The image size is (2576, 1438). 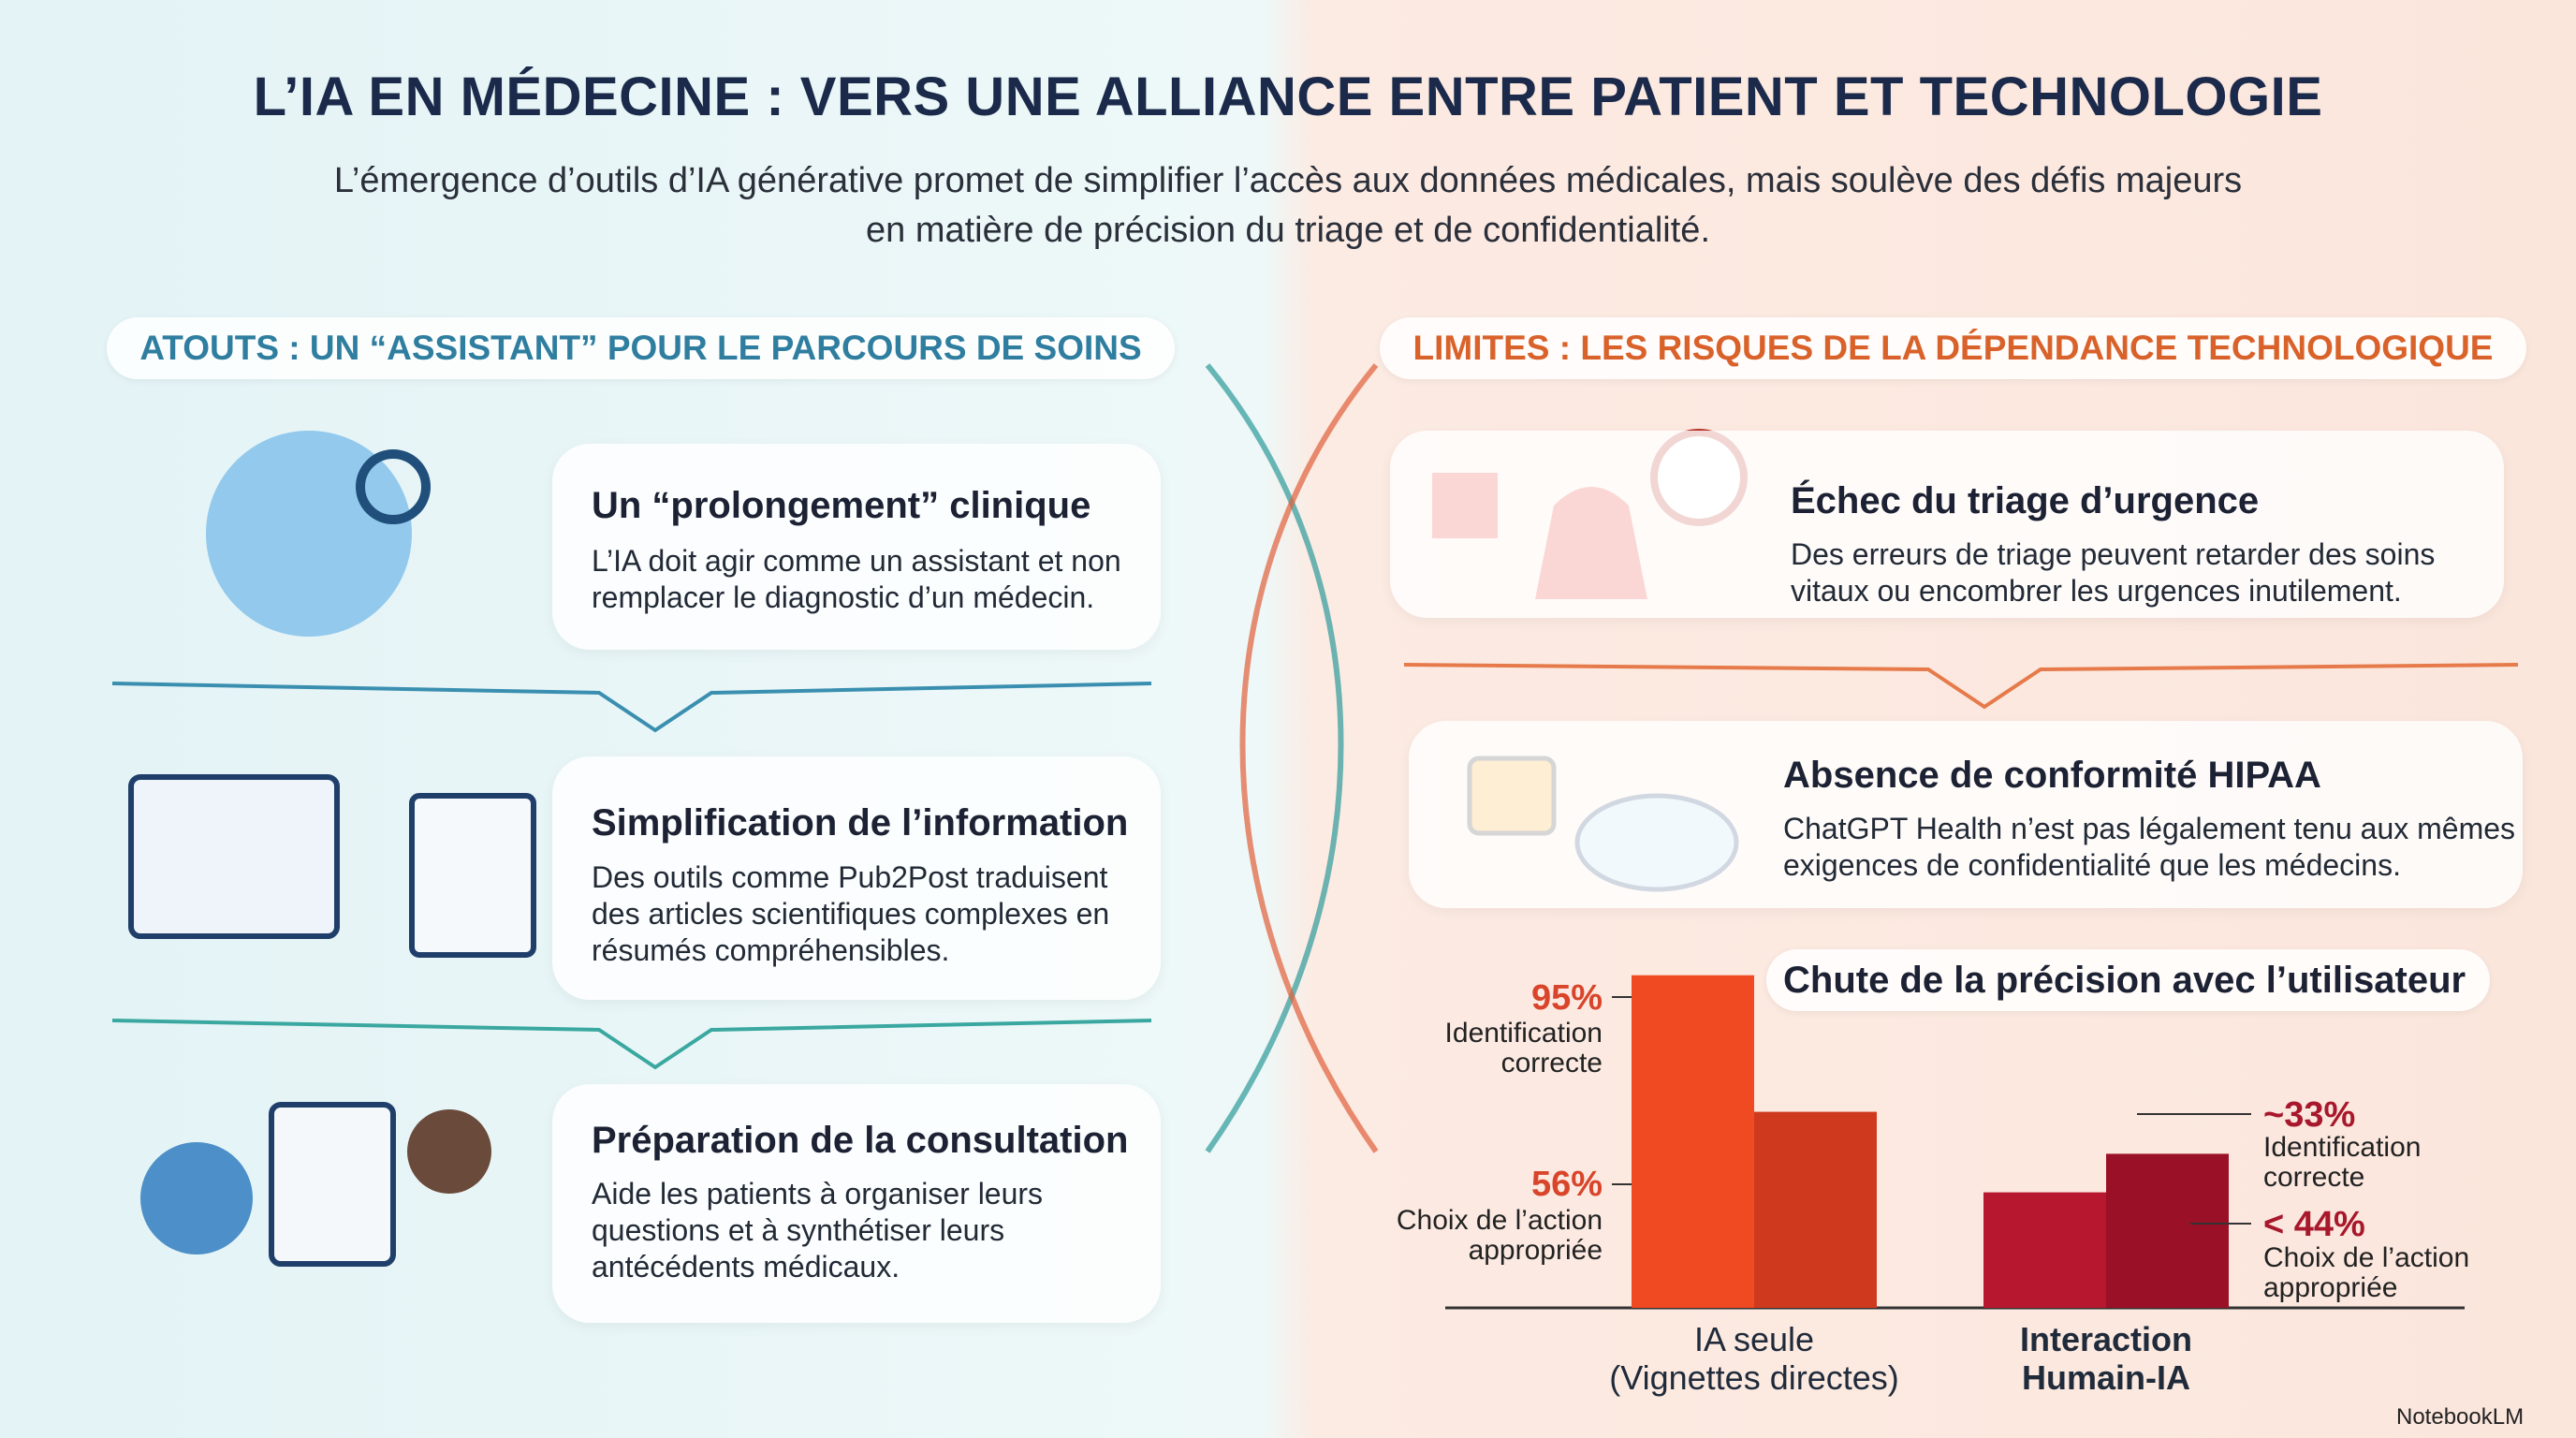 I want to click on category-line: Interaction, so click(x=2106, y=1339).